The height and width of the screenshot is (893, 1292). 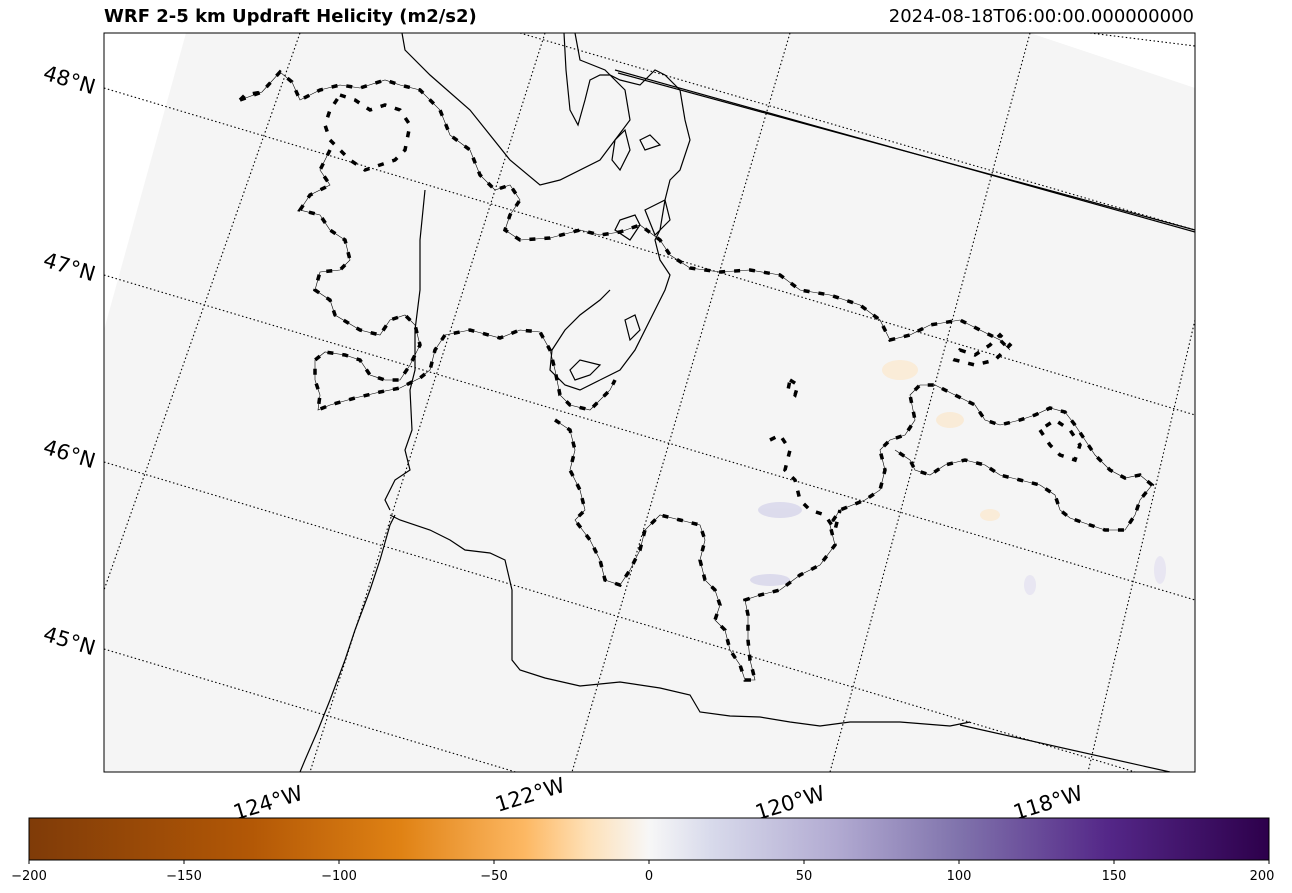 I want to click on lon-label-122: 122°W, so click(x=529, y=795).